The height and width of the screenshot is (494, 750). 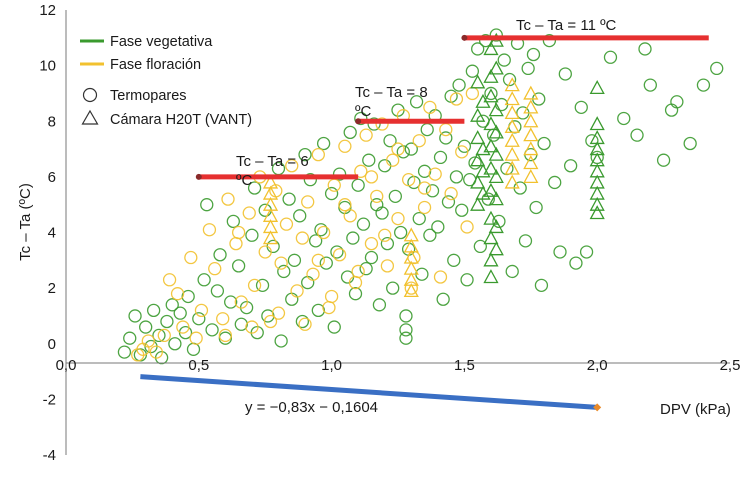 What do you see at coordinates (391, 92) in the screenshot?
I see `threshold-8-label-line1: Tc – Ta = 8` at bounding box center [391, 92].